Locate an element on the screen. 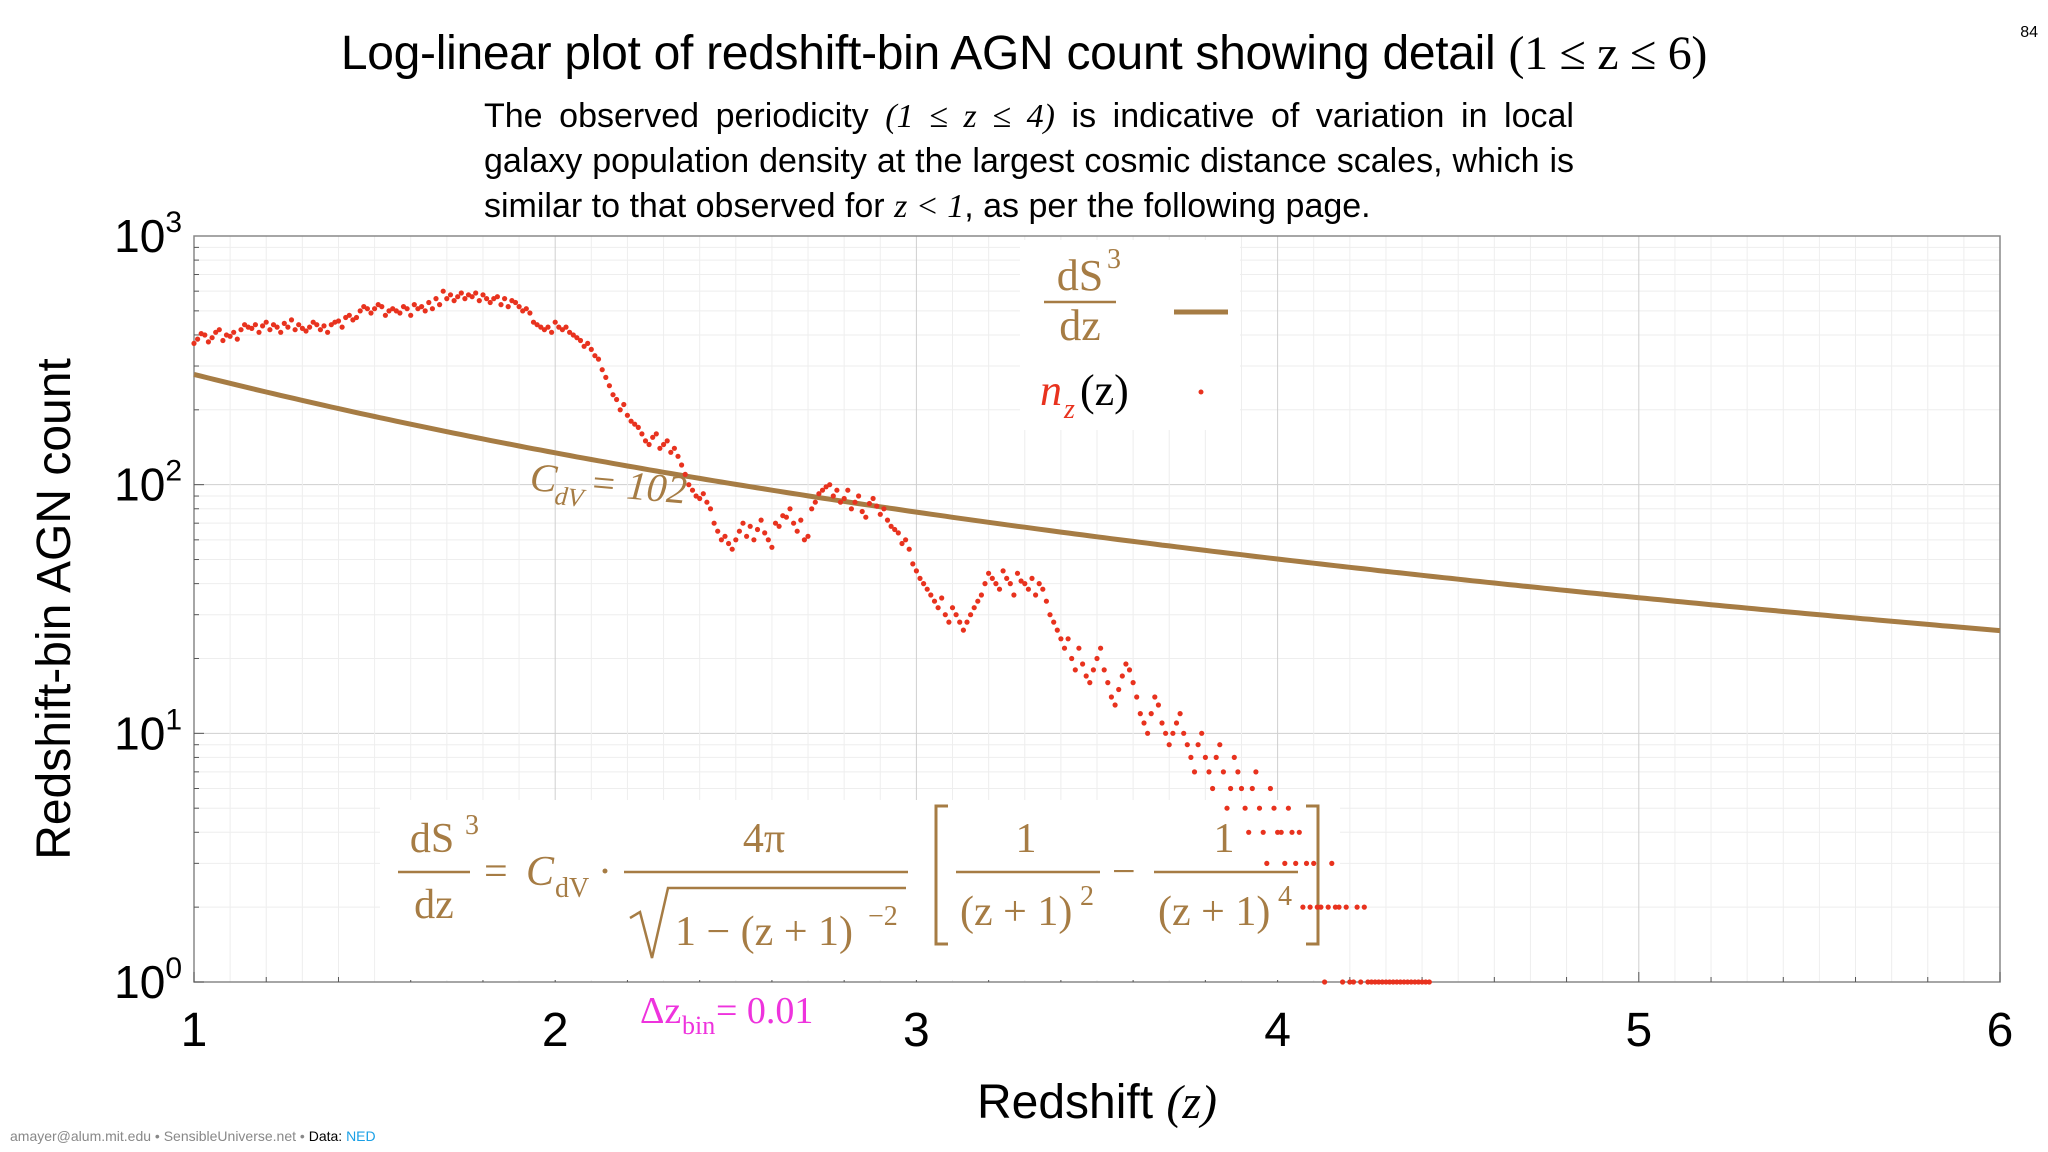  legend-points-n: n is located at coordinates (1051, 390).